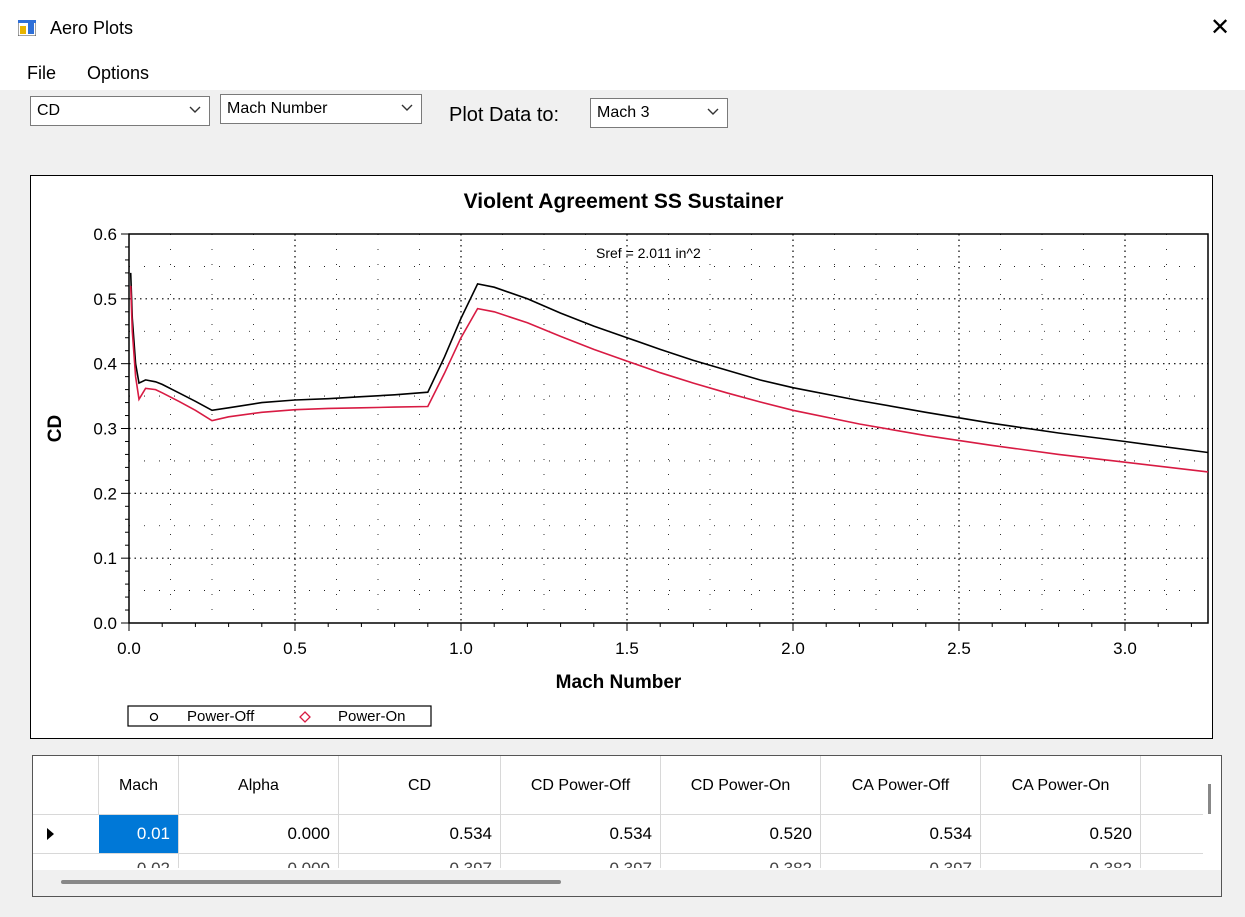 The width and height of the screenshot is (1245, 917). What do you see at coordinates (624, 201) in the screenshot?
I see `chart-title: Violent Agreement SS Sustainer` at bounding box center [624, 201].